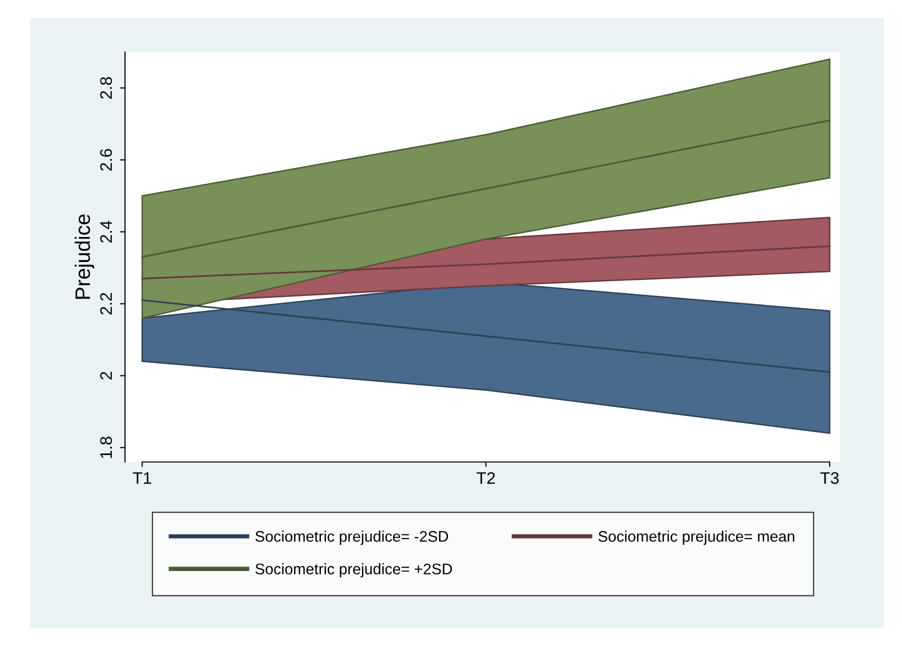 The width and height of the screenshot is (902, 646). Describe the element at coordinates (106, 231) in the screenshot. I see `y-tick-label: 2.4` at that location.